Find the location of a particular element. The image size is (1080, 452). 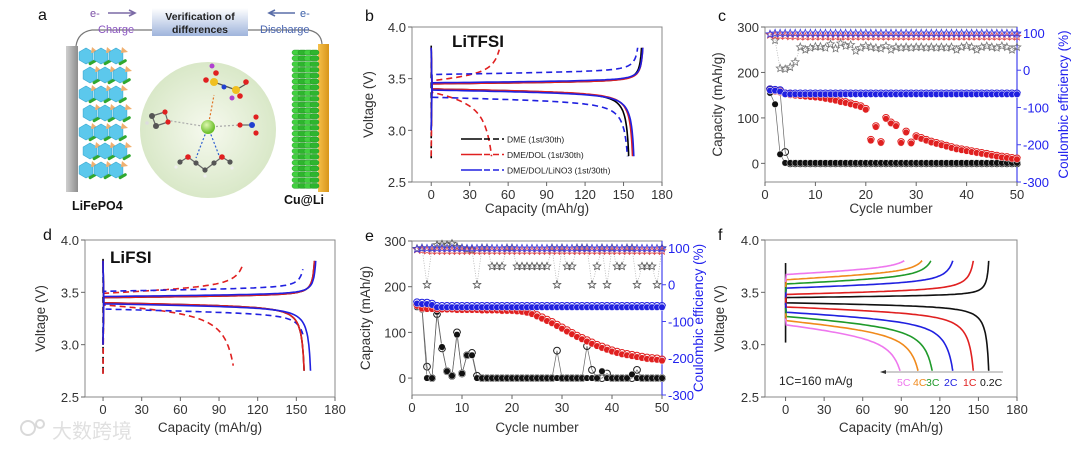

charge-point is located at coordinates (427, 366).